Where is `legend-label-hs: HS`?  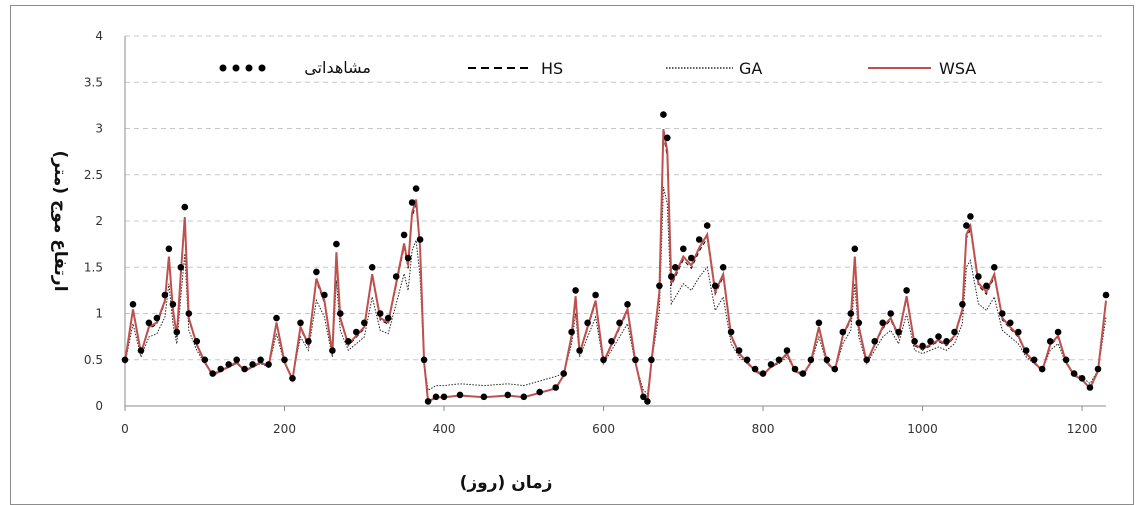
legend-label-hs: HS is located at coordinates (552, 68).